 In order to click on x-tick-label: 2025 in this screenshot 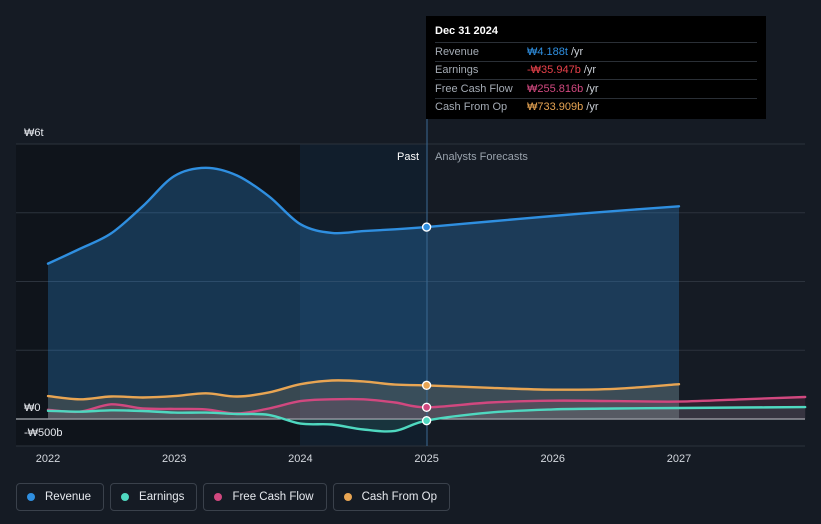, I will do `click(426, 459)`.